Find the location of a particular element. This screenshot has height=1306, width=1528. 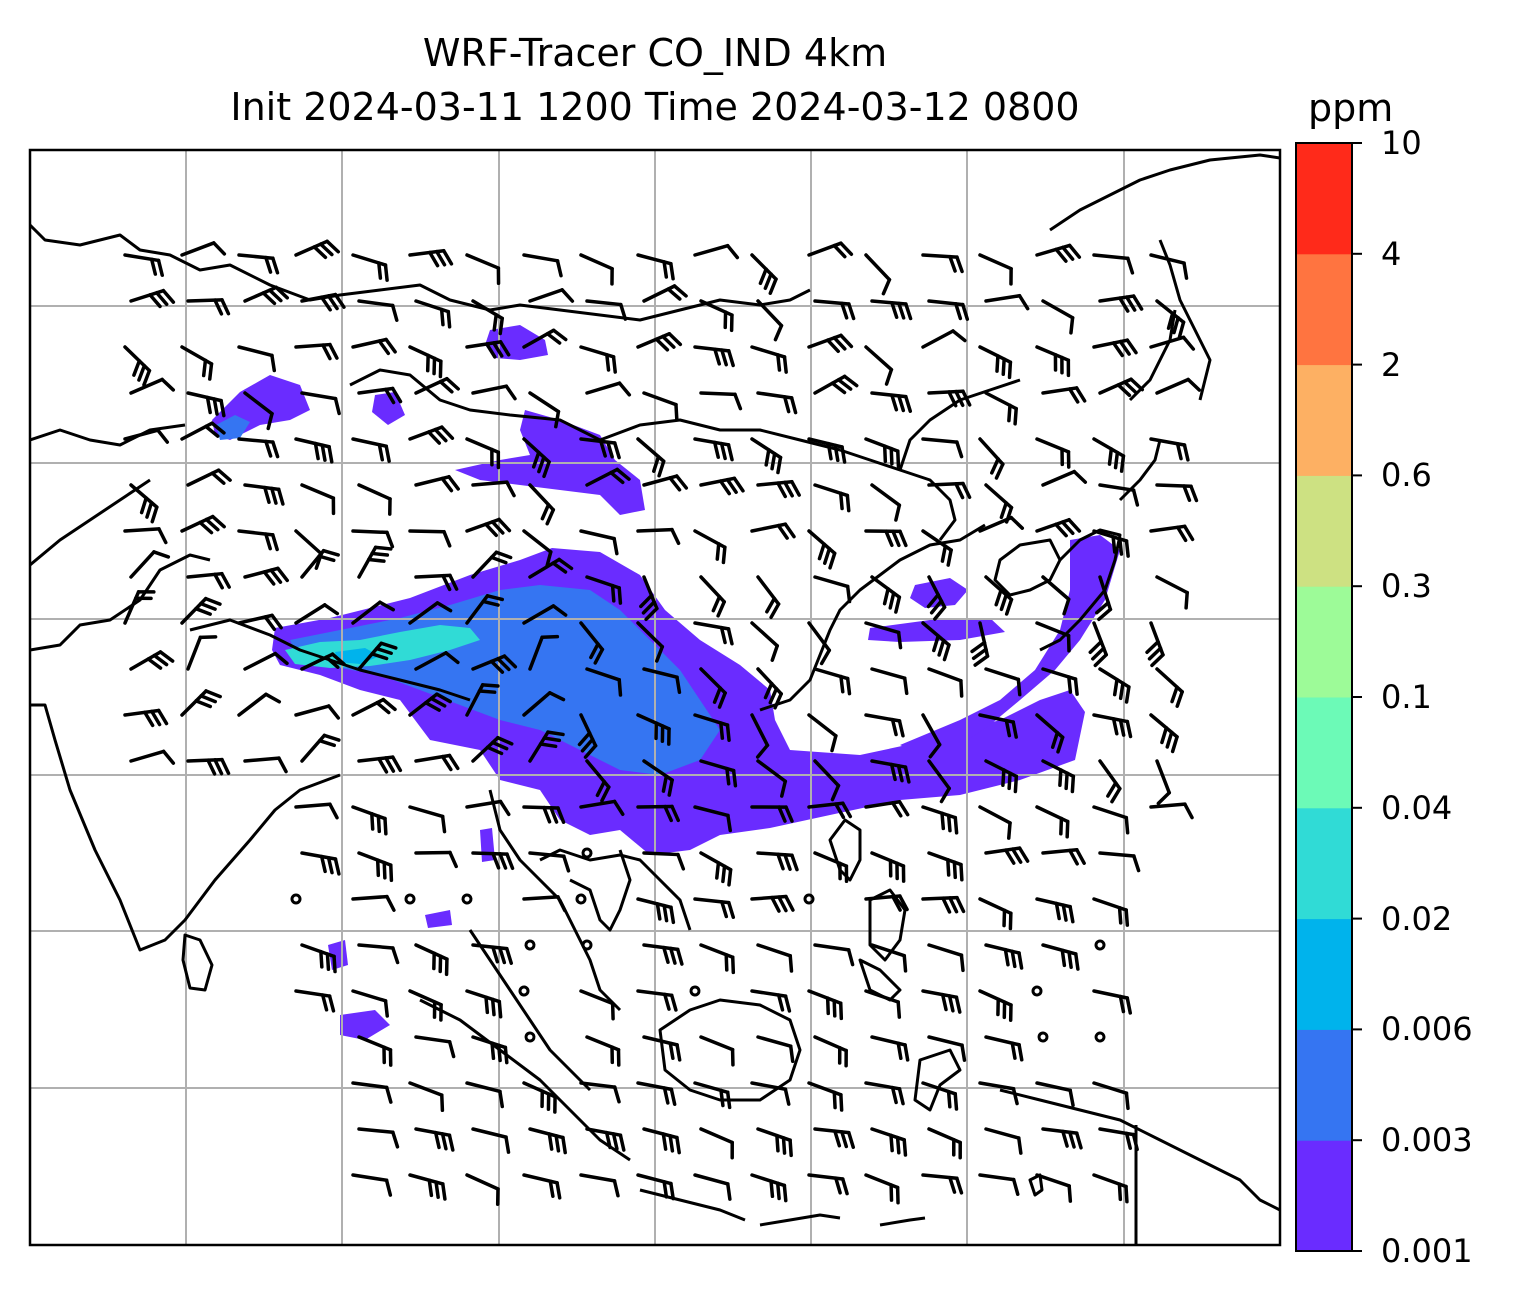

colorbar-label: 0.001 is located at coordinates (1427, 1251).